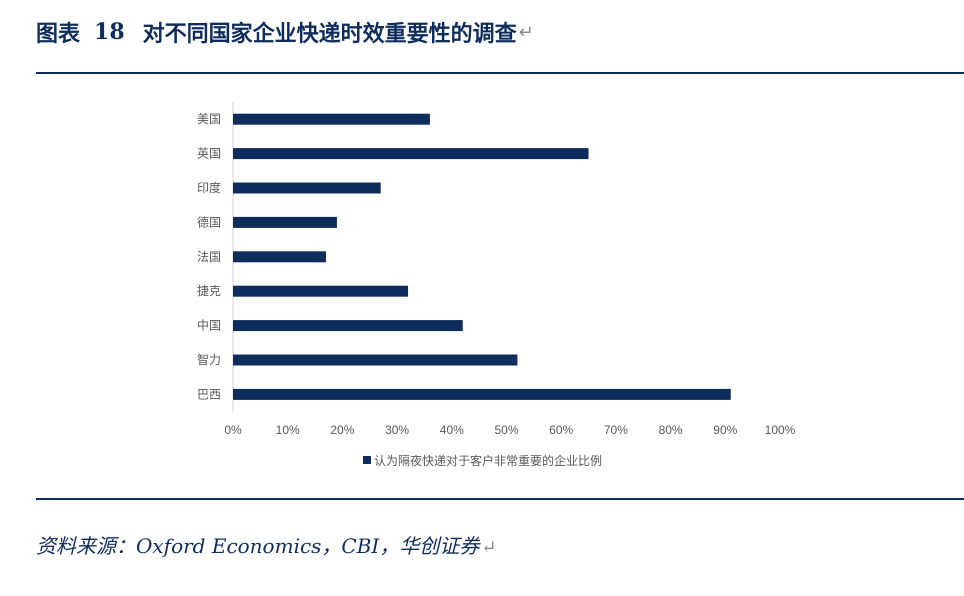  What do you see at coordinates (209, 187) in the screenshot?
I see `category-label: 印度` at bounding box center [209, 187].